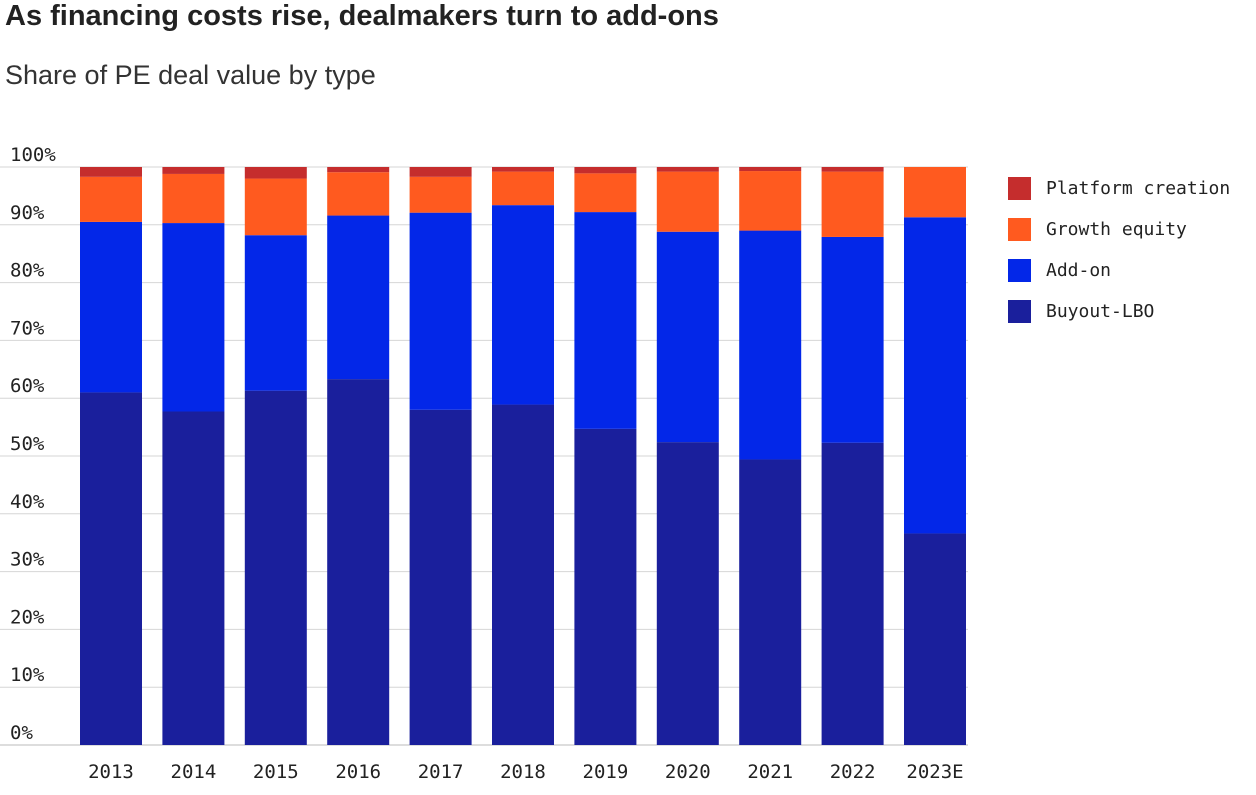  Describe the element at coordinates (770, 772) in the screenshot. I see `x-tick-label: 2021` at that location.